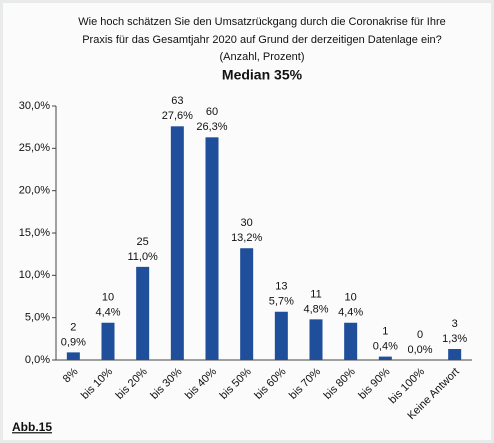 The image size is (494, 443). What do you see at coordinates (420, 335) in the screenshot?
I see `count-label: 0` at bounding box center [420, 335].